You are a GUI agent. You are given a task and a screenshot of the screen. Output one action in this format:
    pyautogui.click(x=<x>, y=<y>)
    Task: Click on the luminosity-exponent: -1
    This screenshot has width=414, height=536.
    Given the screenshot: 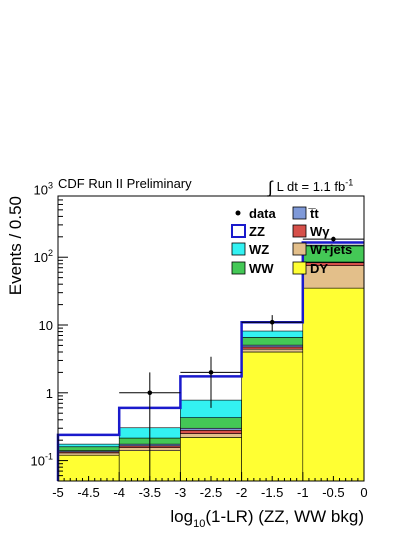 What is the action you would take?
    pyautogui.click(x=349, y=182)
    